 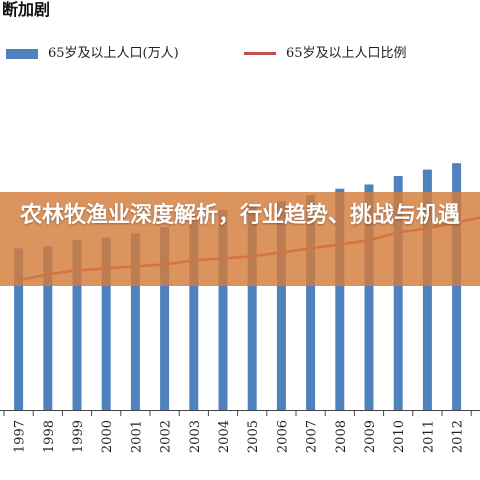 What do you see at coordinates (370, 436) in the screenshot?
I see `x-tick-label: 2009` at bounding box center [370, 436].